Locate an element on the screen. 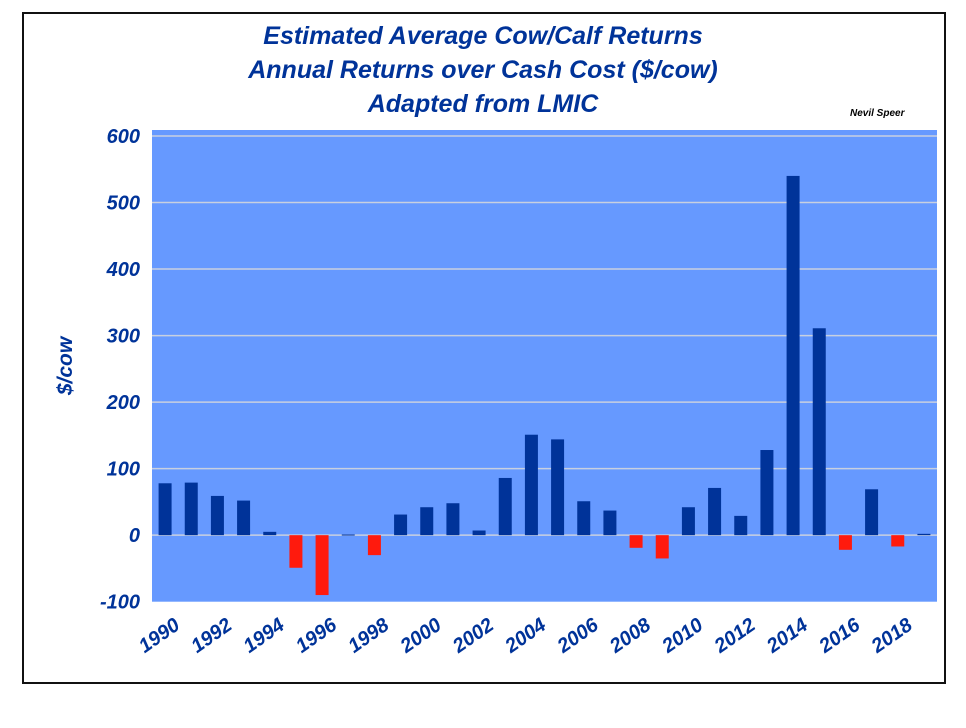 This screenshot has width=966, height=728. x-tick-label: 2016 is located at coordinates (839, 636).